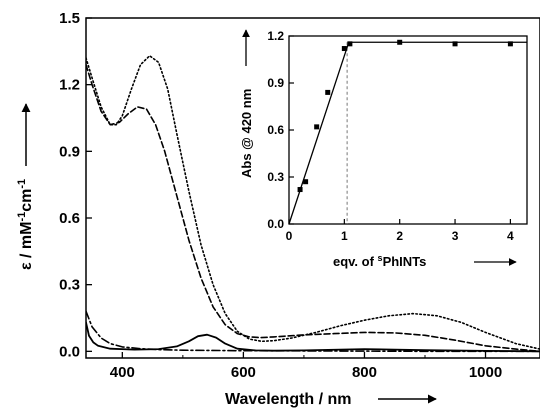 This screenshot has height=410, width=540. What do you see at coordinates (75, 185) in the screenshot?
I see `main-y-axis: 0.0 0.3 0.6 0.9 1.2 1.5` at bounding box center [75, 185].